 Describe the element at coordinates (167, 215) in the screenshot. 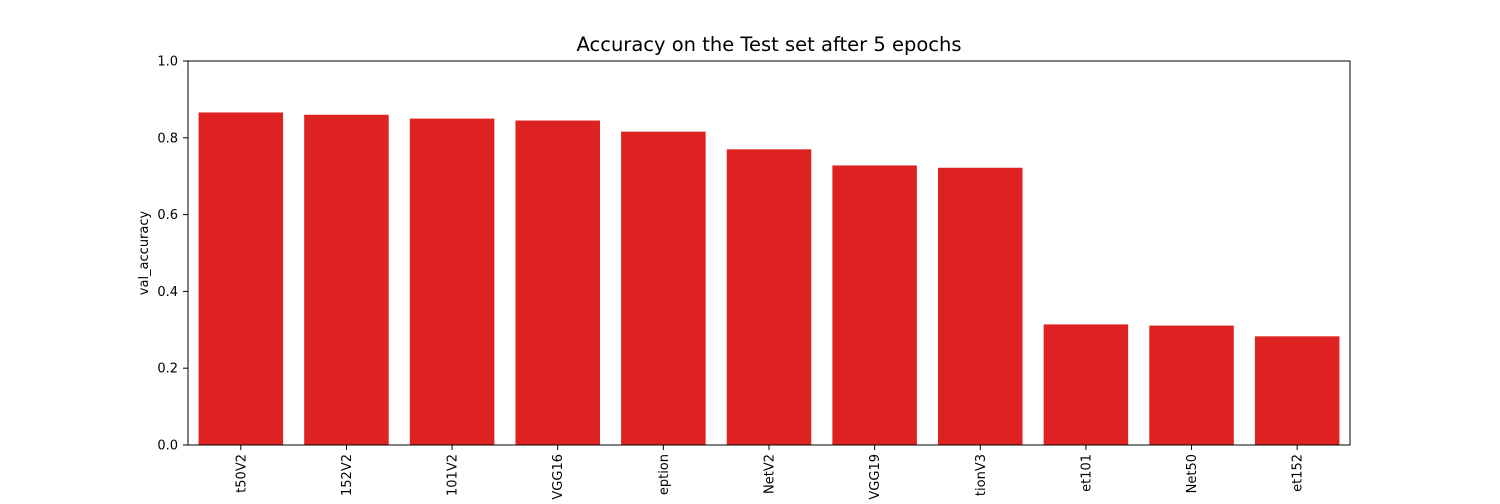

I see `y-tick-label: 0.6` at that location.